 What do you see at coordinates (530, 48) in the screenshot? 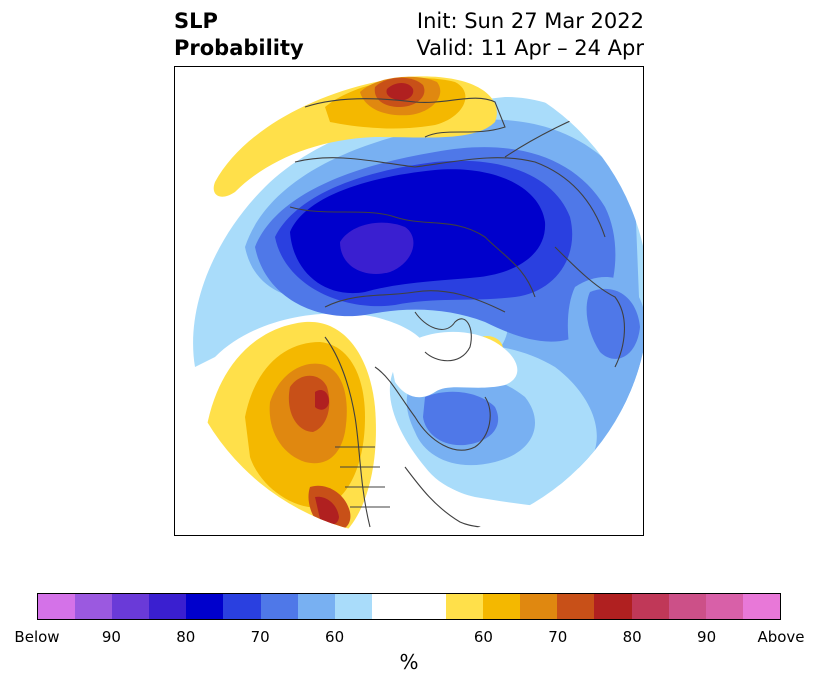
I see `valid-range: Valid: 11 Apr – 24 Apr` at bounding box center [530, 48].